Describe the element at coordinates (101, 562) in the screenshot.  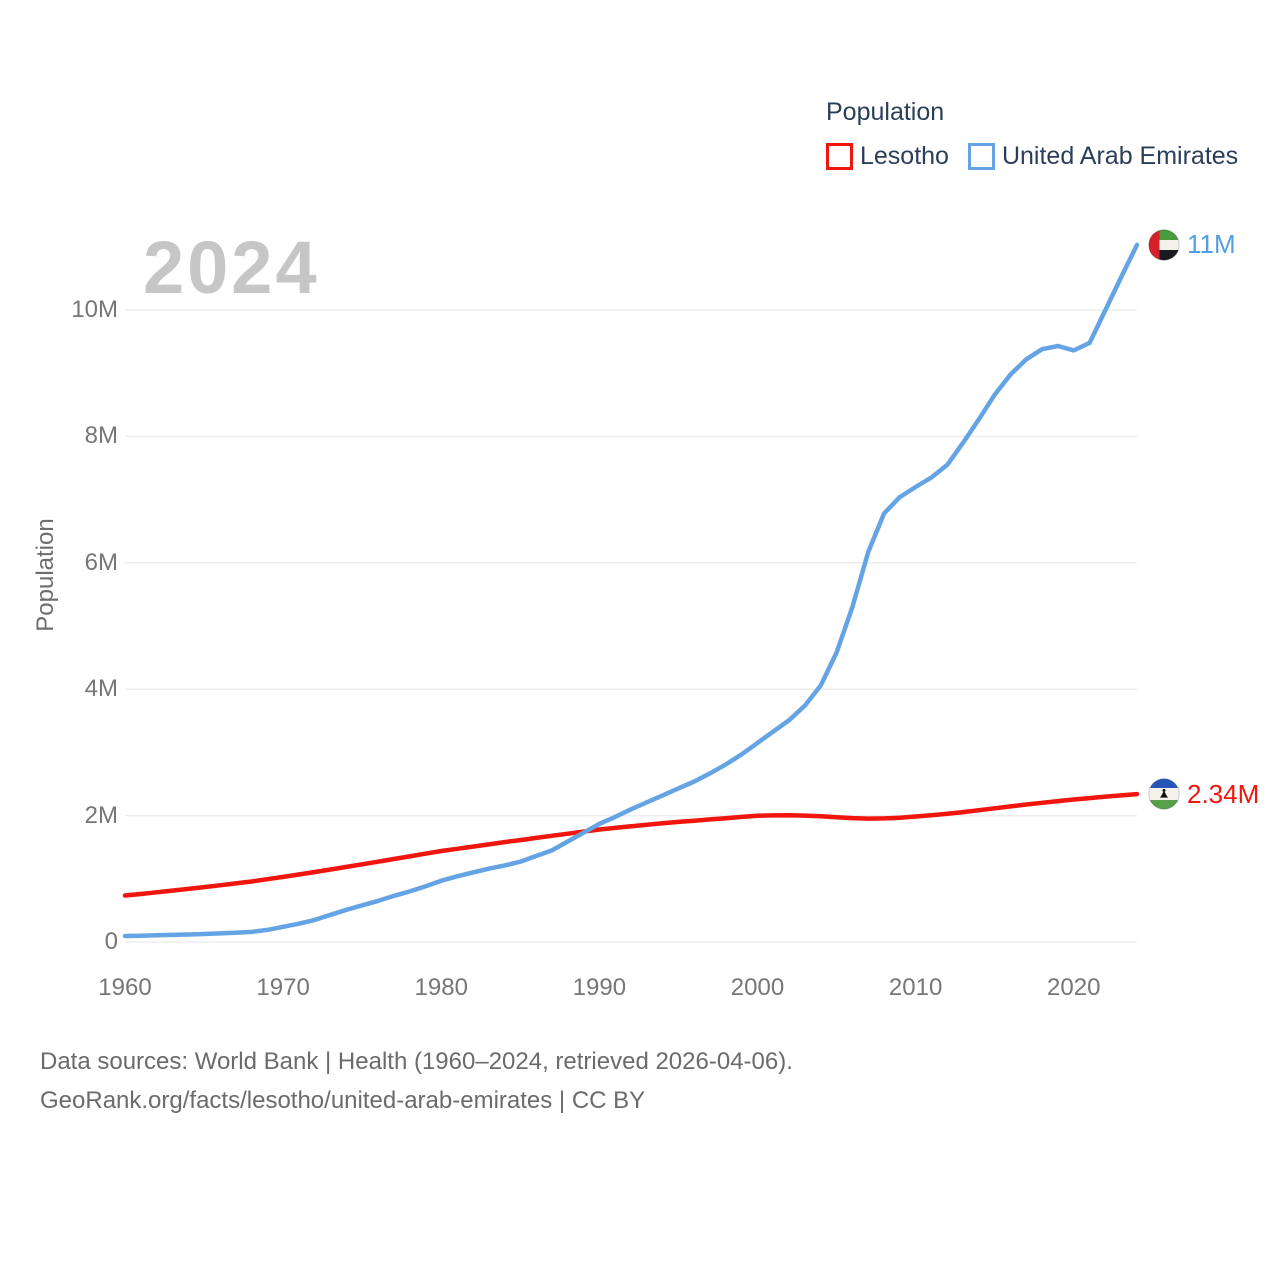
I see `y-tick-label: 6M` at that location.